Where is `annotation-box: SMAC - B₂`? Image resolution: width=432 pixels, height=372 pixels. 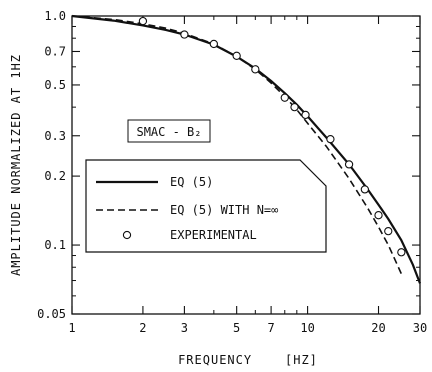 annotation-box: SMAC - B₂ is located at coordinates (169, 131).